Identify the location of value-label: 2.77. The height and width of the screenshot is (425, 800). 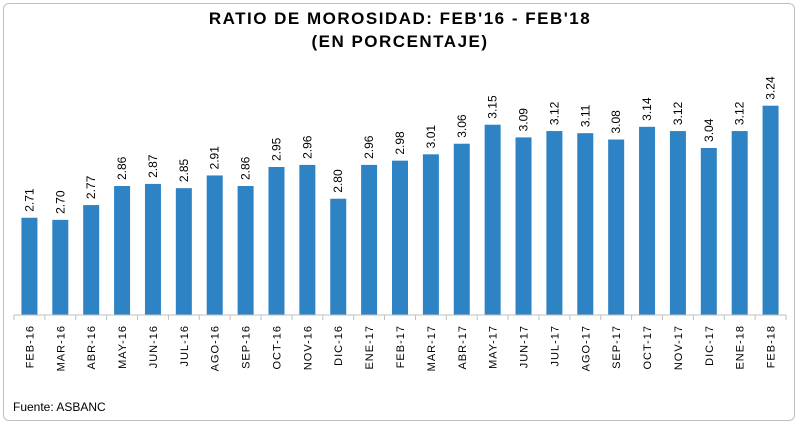
(91, 187).